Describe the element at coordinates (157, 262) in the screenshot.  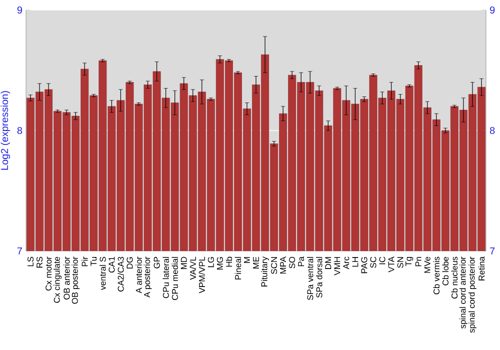
I see `x-tick-label: GP` at that location.